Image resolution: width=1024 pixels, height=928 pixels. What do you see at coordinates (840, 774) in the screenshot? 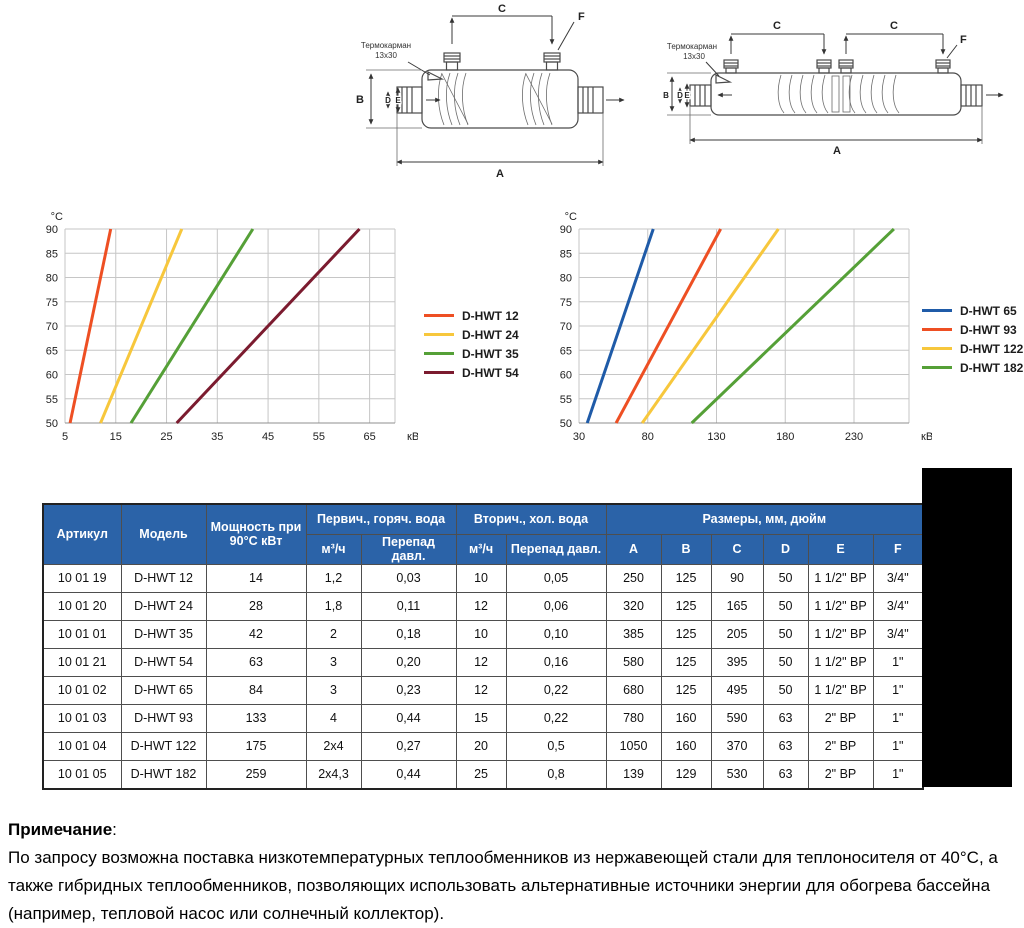
I see `table-cell: 2" ВР` at bounding box center [840, 774].